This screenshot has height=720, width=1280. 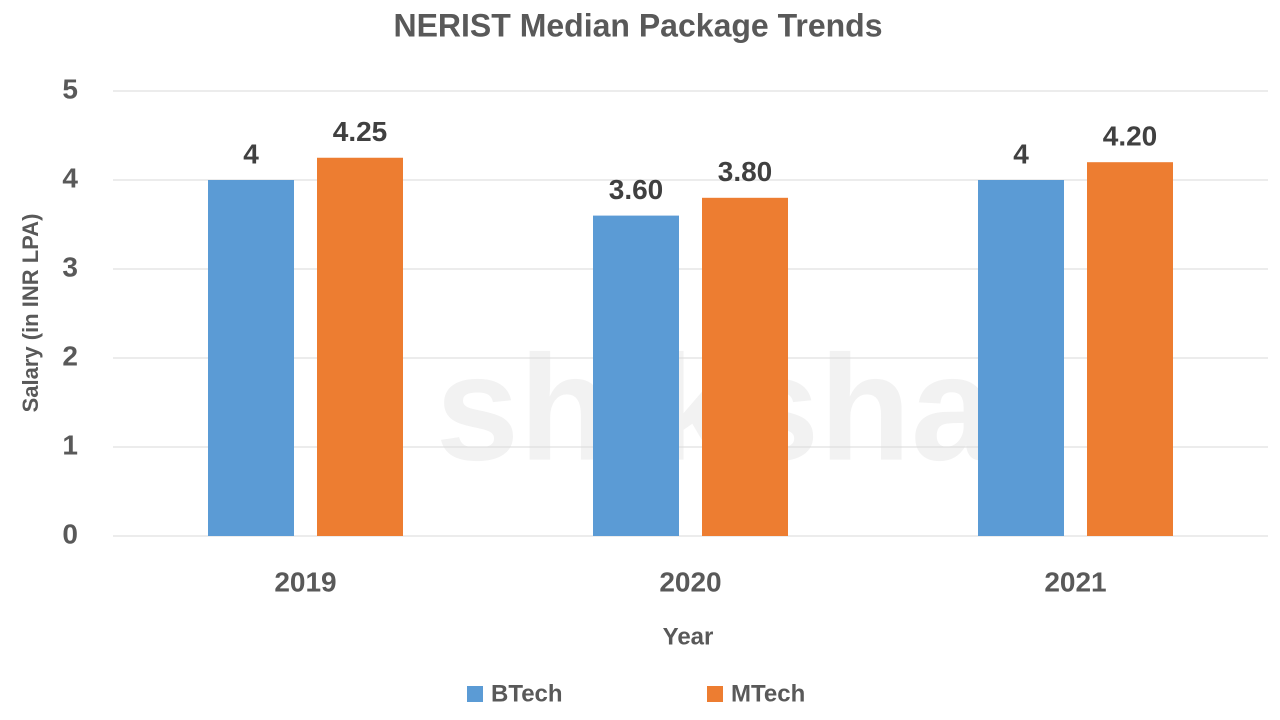 I want to click on value-label: 4.20, so click(x=1130, y=136).